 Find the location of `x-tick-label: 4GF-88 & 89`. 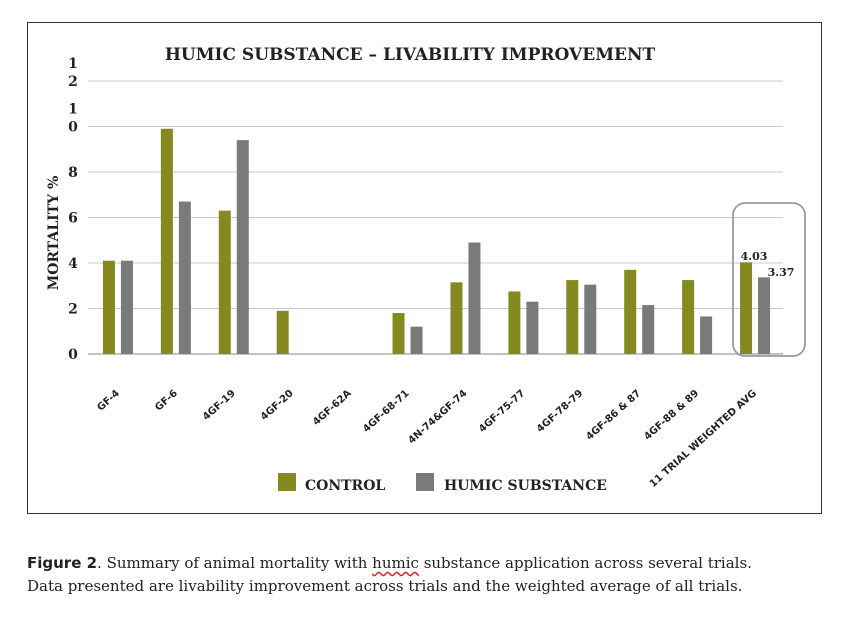

x-tick-label: 4GF-88 & 89 is located at coordinates (671, 415).